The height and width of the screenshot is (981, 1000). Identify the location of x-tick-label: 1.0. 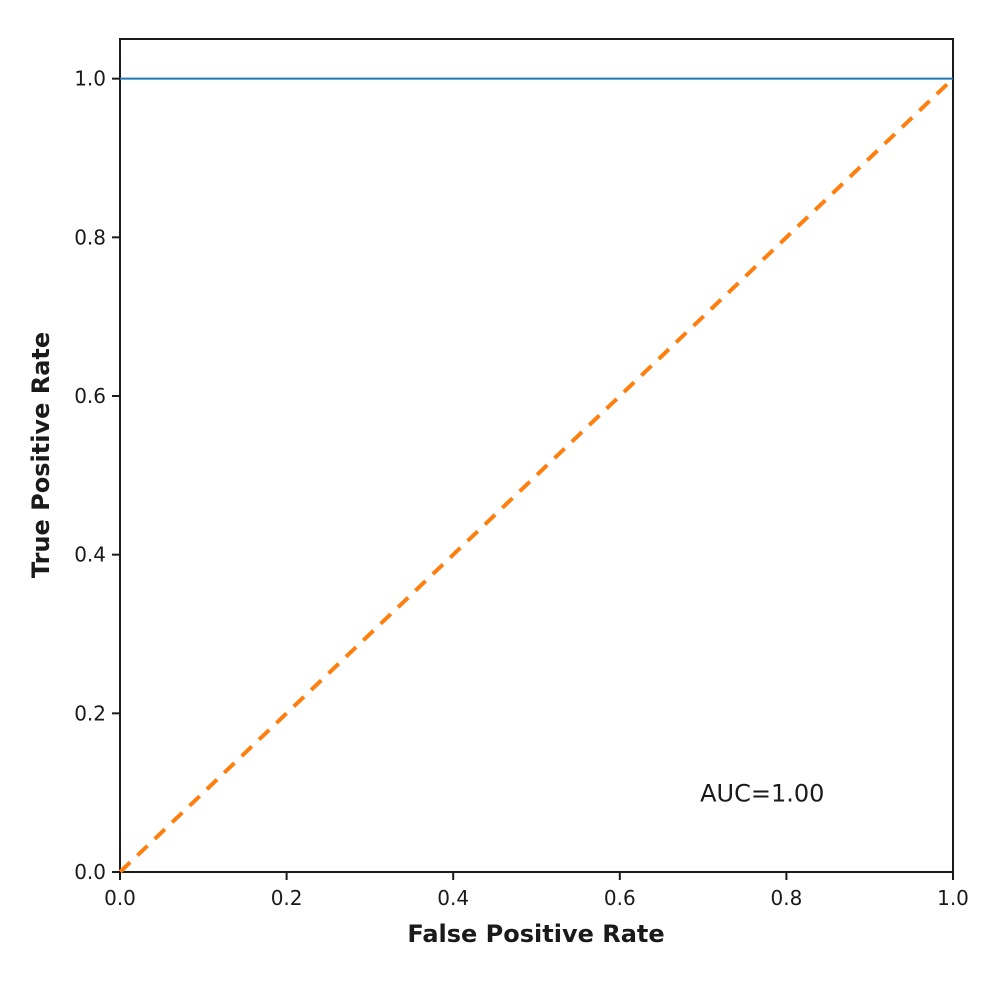
(953, 898).